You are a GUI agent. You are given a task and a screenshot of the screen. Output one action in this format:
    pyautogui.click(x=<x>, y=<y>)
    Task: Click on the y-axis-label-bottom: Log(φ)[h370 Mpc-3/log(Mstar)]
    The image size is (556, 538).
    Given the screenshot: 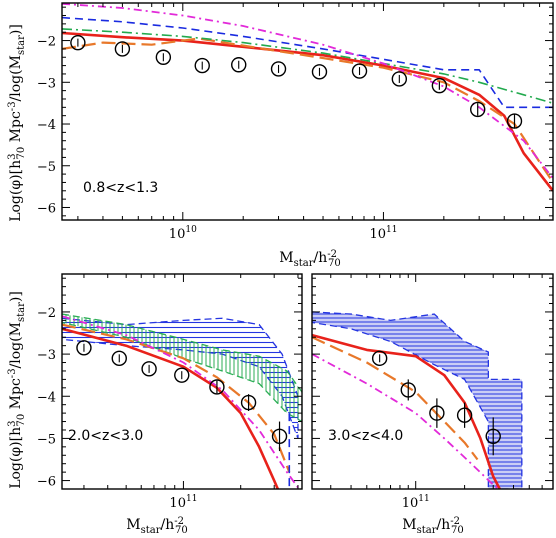 What is the action you would take?
    pyautogui.click(x=17, y=390)
    